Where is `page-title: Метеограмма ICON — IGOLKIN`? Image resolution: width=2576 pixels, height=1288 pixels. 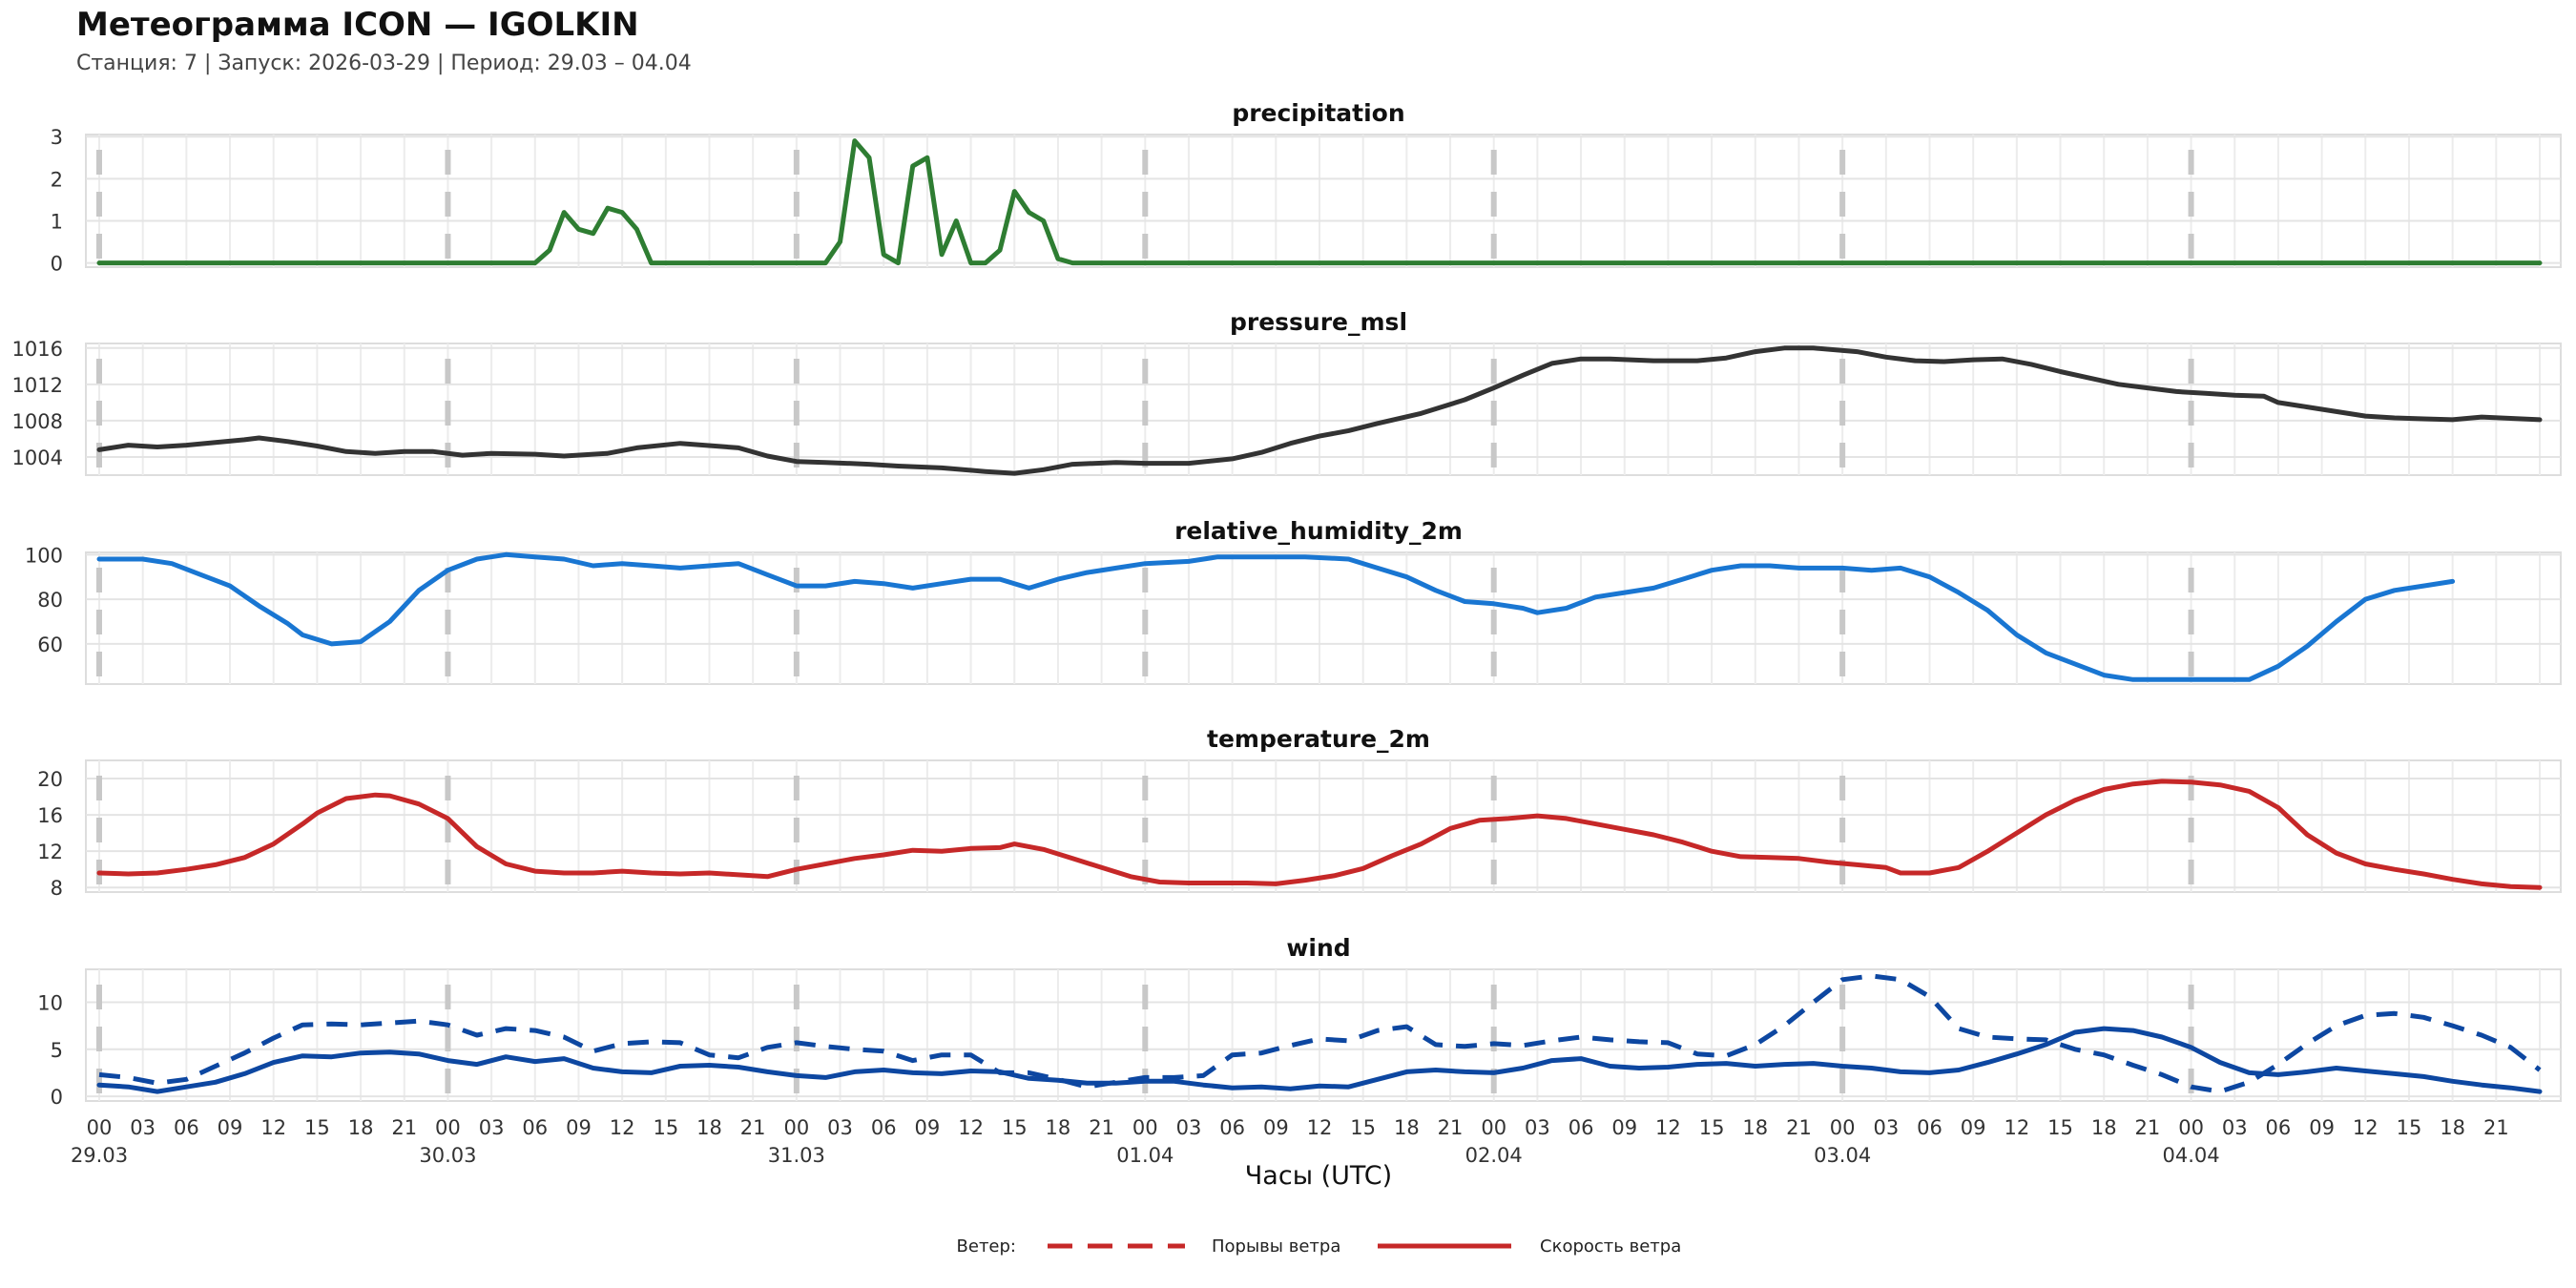
page-title: Метеограмма ICON — IGOLKIN is located at coordinates (357, 25).